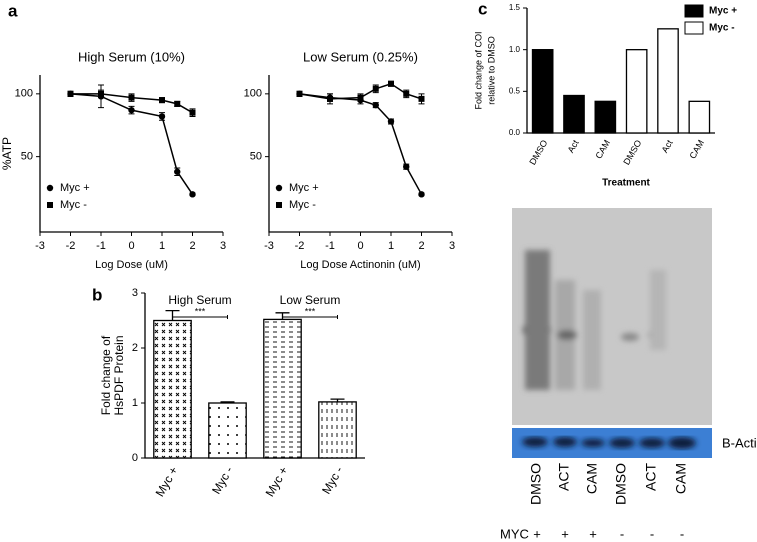  What do you see at coordinates (482, 9) in the screenshot?
I see `panel-label: c` at bounding box center [482, 9].